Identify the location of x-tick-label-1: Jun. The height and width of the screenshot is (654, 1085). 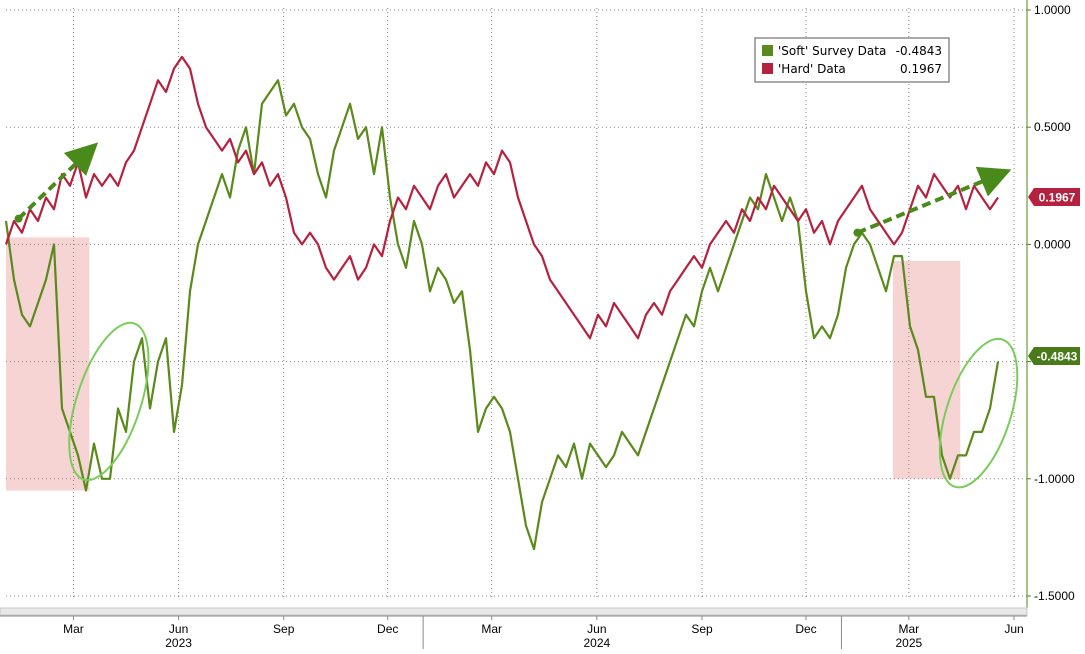
(178, 629).